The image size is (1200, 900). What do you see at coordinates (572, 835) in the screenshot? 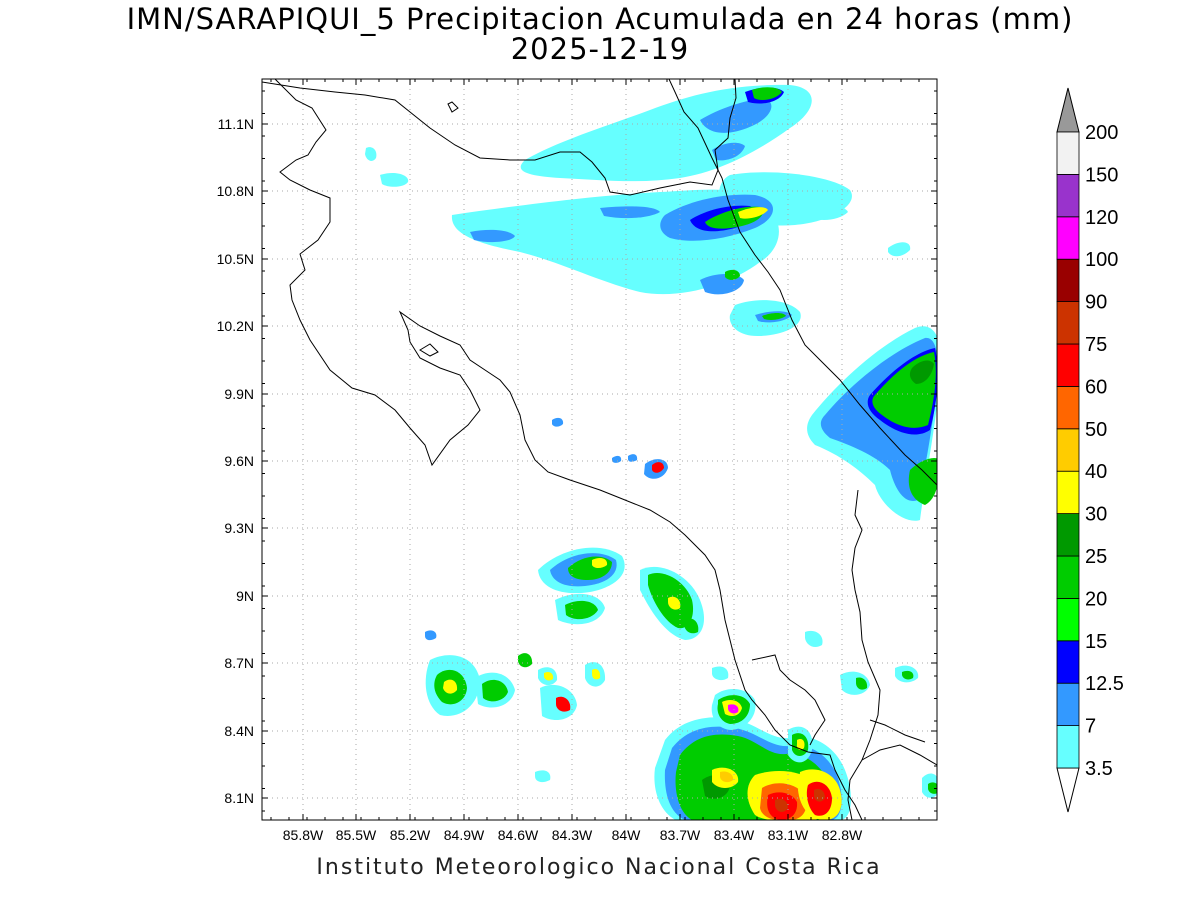
I see `lon-tick-label: 84.3W` at bounding box center [572, 835].